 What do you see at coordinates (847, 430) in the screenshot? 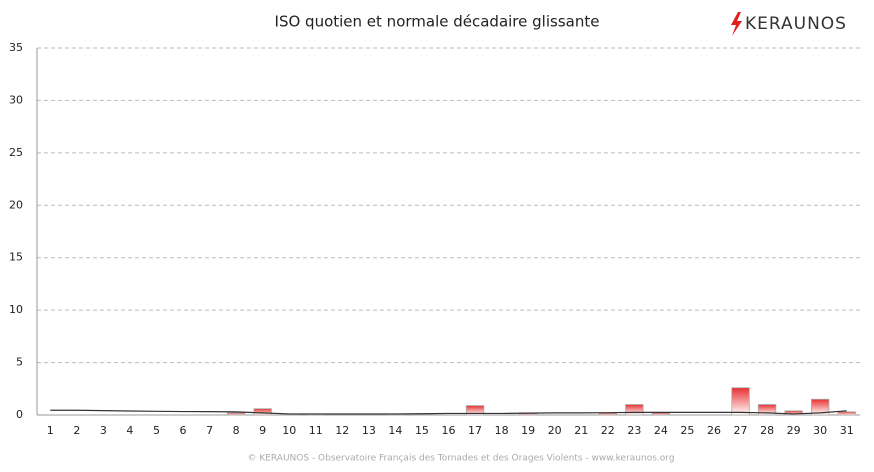
I see `x-tick-label: 31` at bounding box center [847, 430].